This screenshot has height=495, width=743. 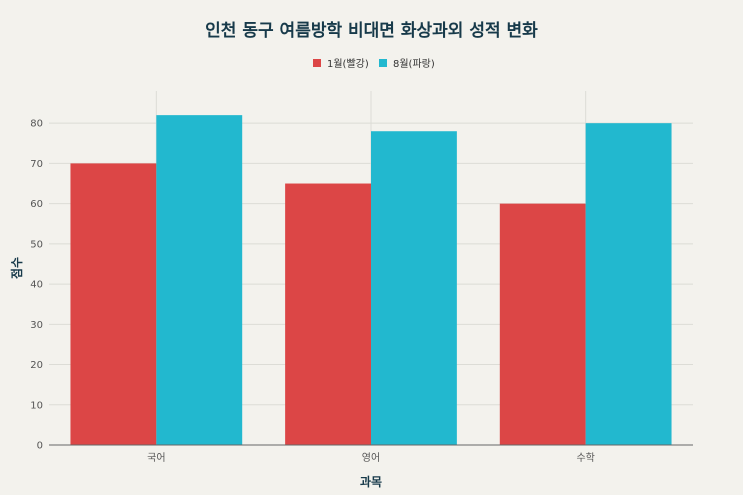 I want to click on y-tick-label-80: 80, so click(x=36, y=124).